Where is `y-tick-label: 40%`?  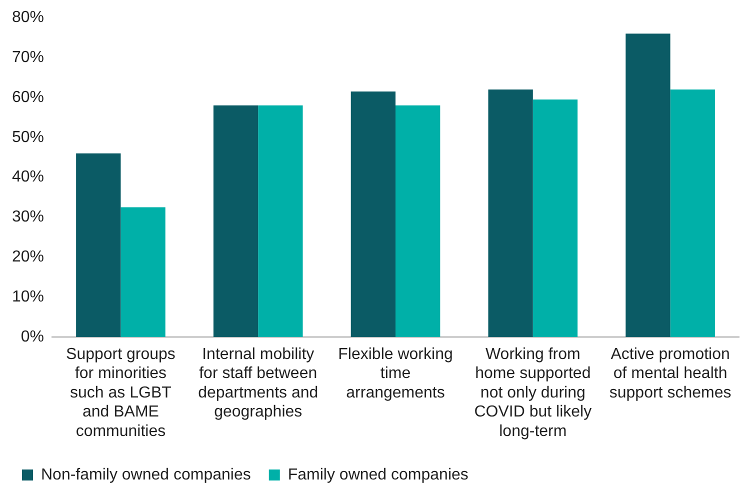 y-tick-label: 40% is located at coordinates (28, 177).